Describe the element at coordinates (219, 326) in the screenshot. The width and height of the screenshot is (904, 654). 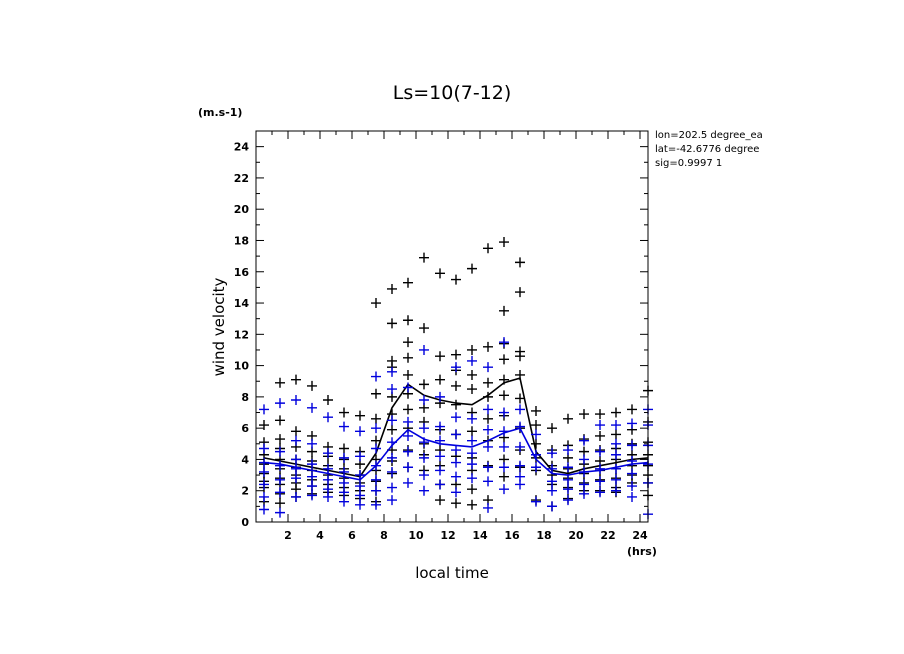
I see `y-axis-label: wind velocity` at that location.